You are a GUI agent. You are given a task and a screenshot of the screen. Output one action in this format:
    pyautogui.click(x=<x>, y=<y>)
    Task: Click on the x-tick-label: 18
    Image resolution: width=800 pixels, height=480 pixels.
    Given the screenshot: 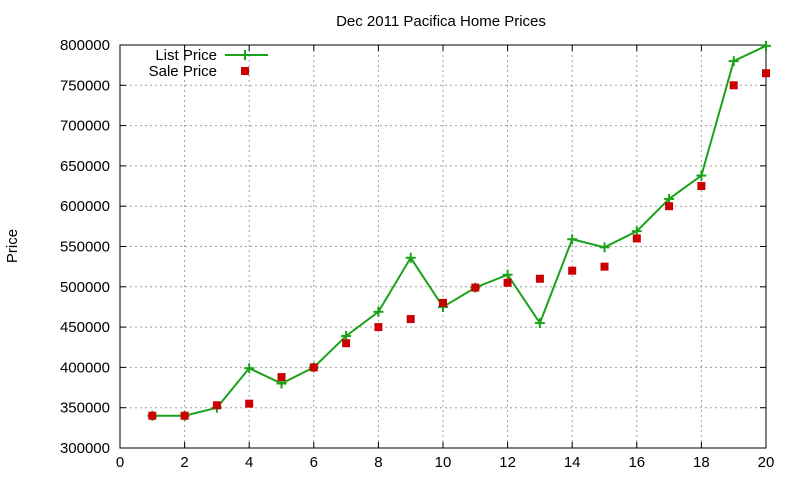 What is the action you would take?
    pyautogui.click(x=701, y=462)
    